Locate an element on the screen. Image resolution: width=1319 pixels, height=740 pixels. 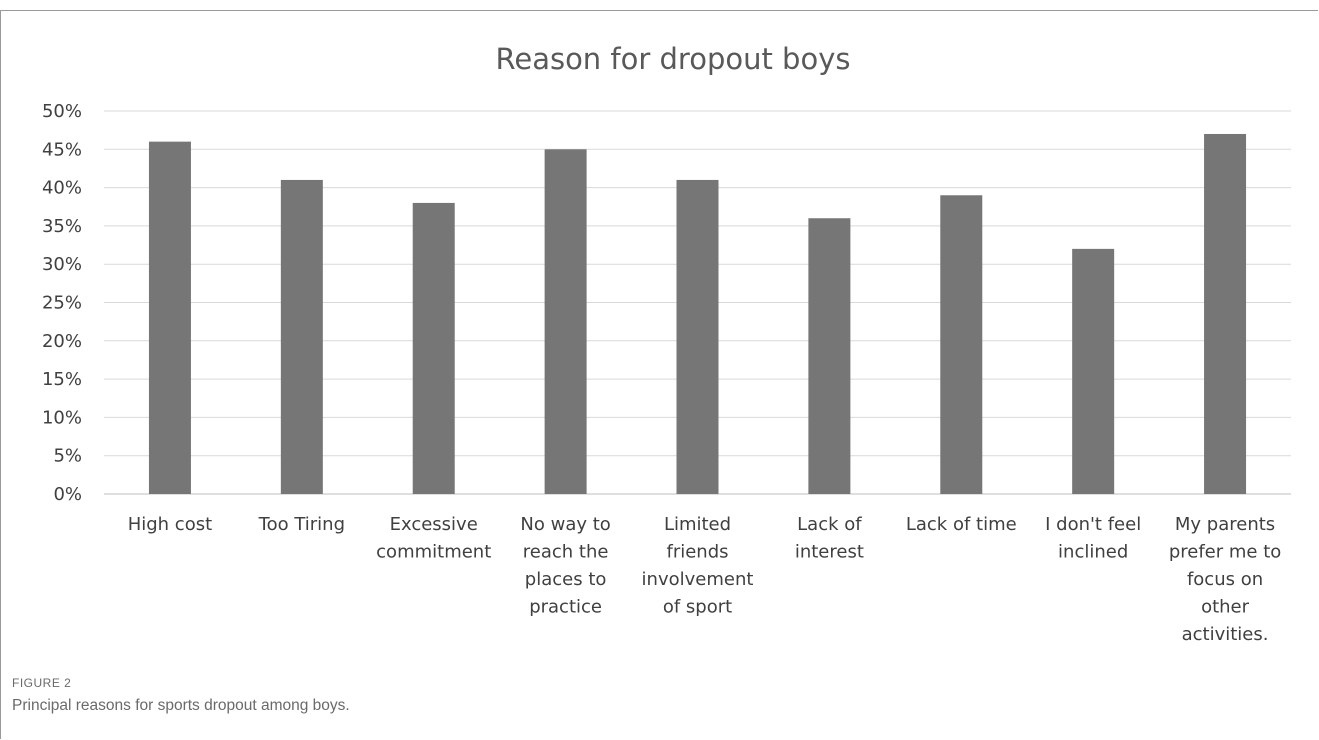
x-category-label: High cost is located at coordinates (170, 524).